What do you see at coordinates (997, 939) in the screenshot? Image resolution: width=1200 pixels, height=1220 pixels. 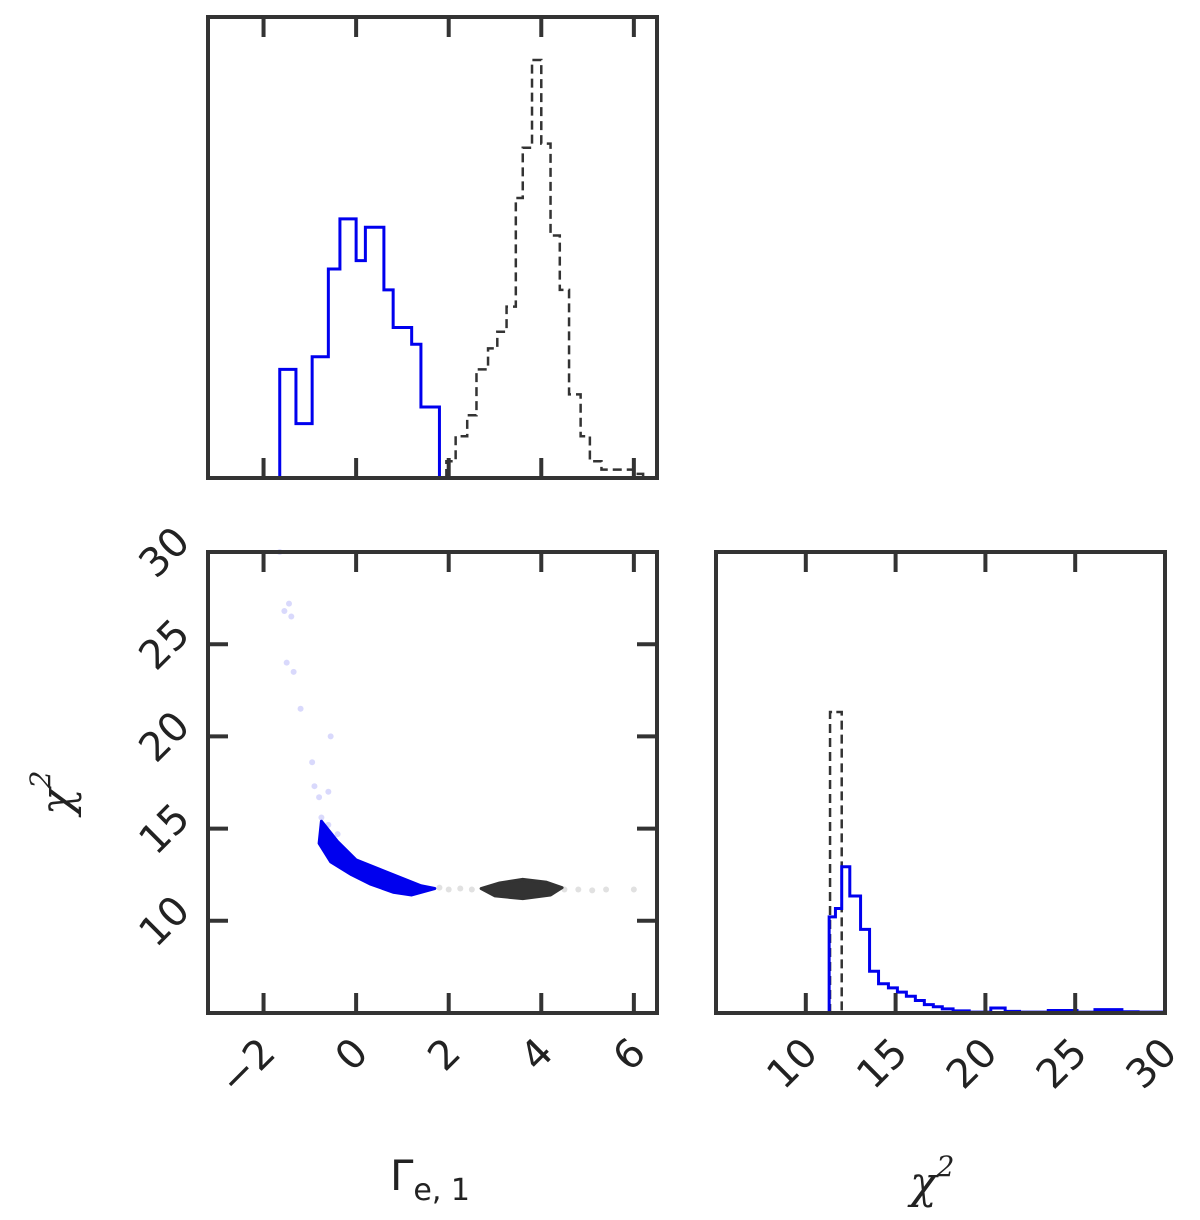 I see `chi2-hist-blue` at bounding box center [997, 939].